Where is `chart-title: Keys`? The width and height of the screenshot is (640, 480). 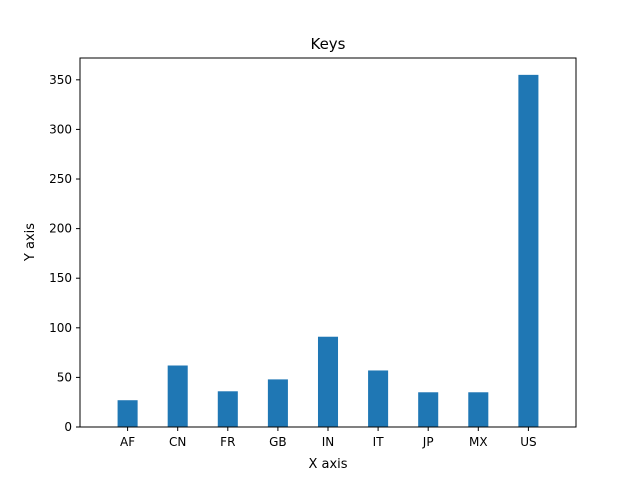
chart-title: Keys is located at coordinates (327, 44).